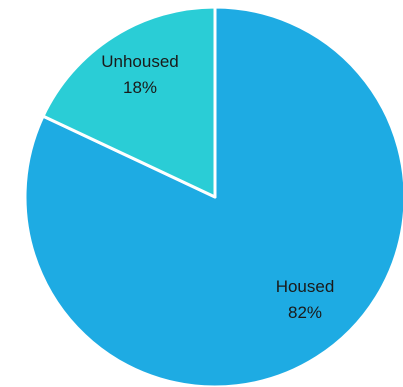 The height and width of the screenshot is (387, 403). What do you see at coordinates (305, 312) in the screenshot?
I see `slice-value-label: 82%` at bounding box center [305, 312].